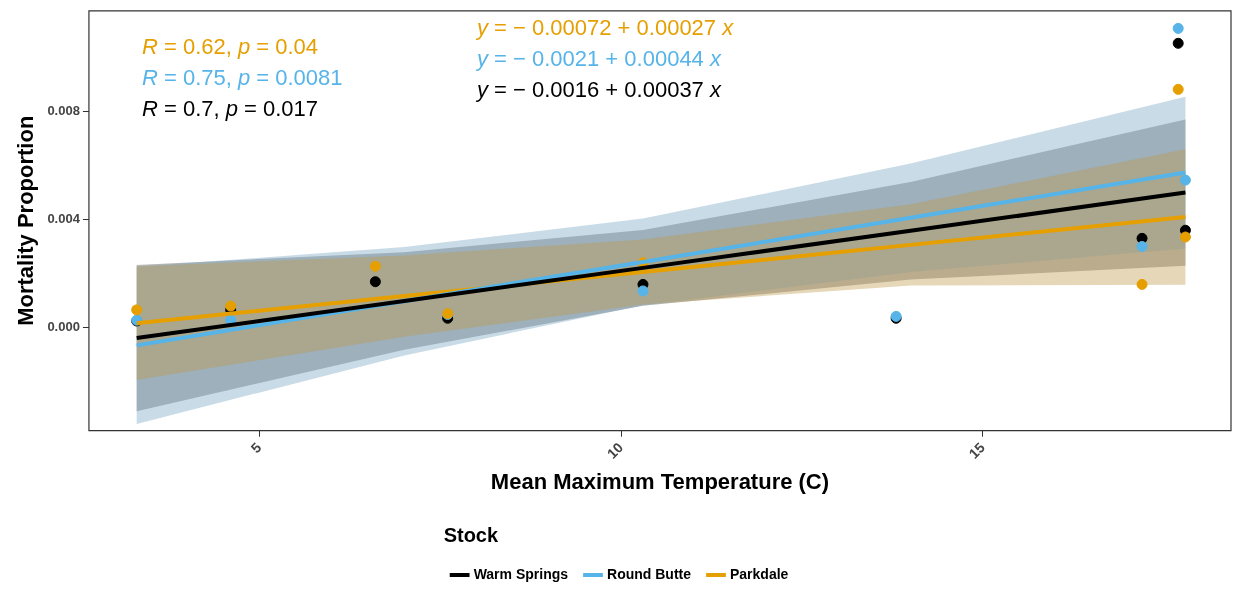 The width and height of the screenshot is (1239, 592). I want to click on annotation: y = − 0.00072 + 0.00027 x, so click(604, 27).